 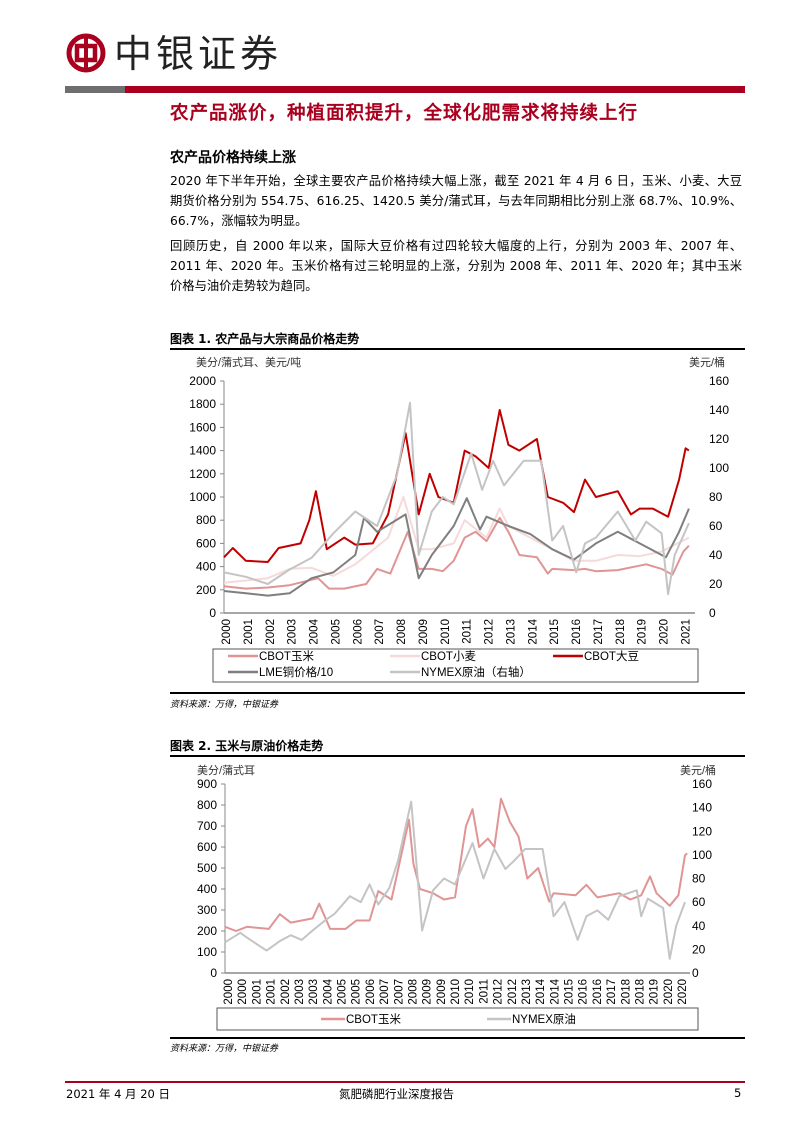 I want to click on y-tick-label-left: 100, so click(x=207, y=952).